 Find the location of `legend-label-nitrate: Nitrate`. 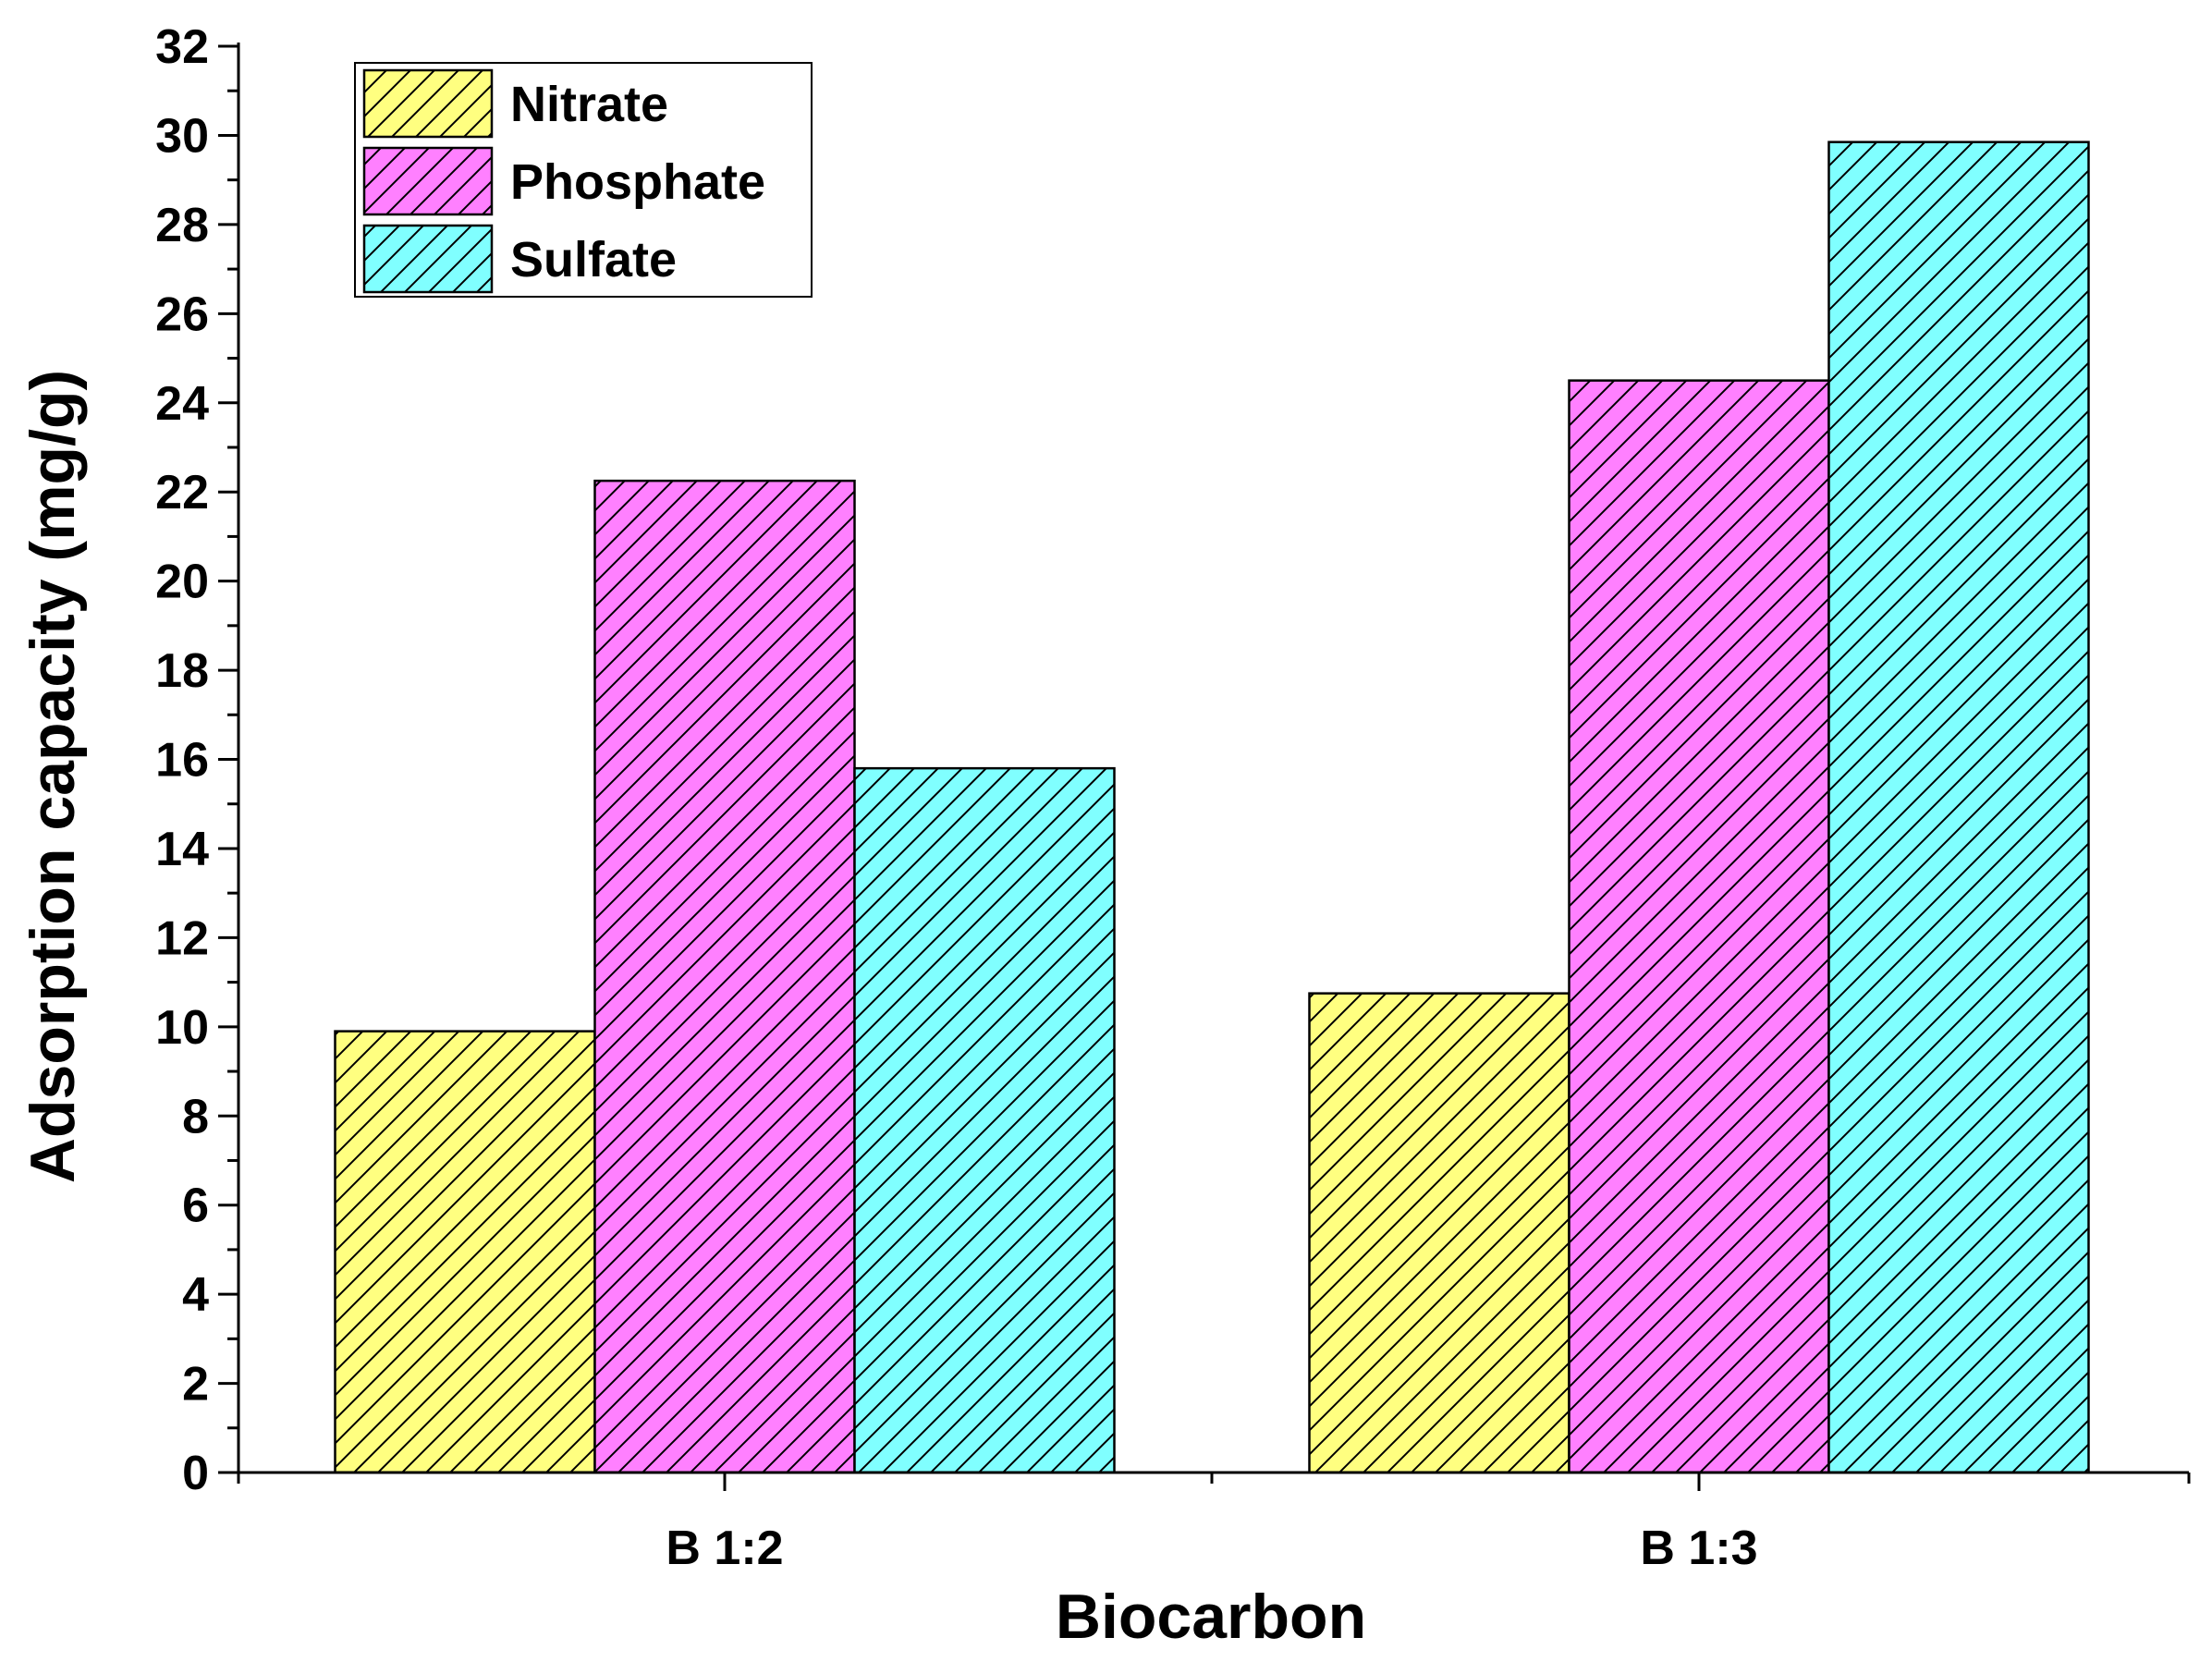

legend-label-nitrate: Nitrate is located at coordinates (589, 104).